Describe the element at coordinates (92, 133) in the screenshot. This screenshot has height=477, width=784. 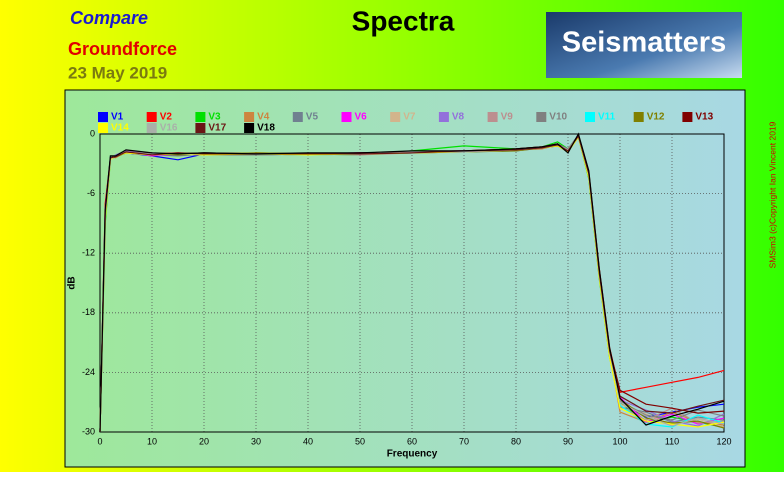
I see `y-tick-label: 0` at that location.